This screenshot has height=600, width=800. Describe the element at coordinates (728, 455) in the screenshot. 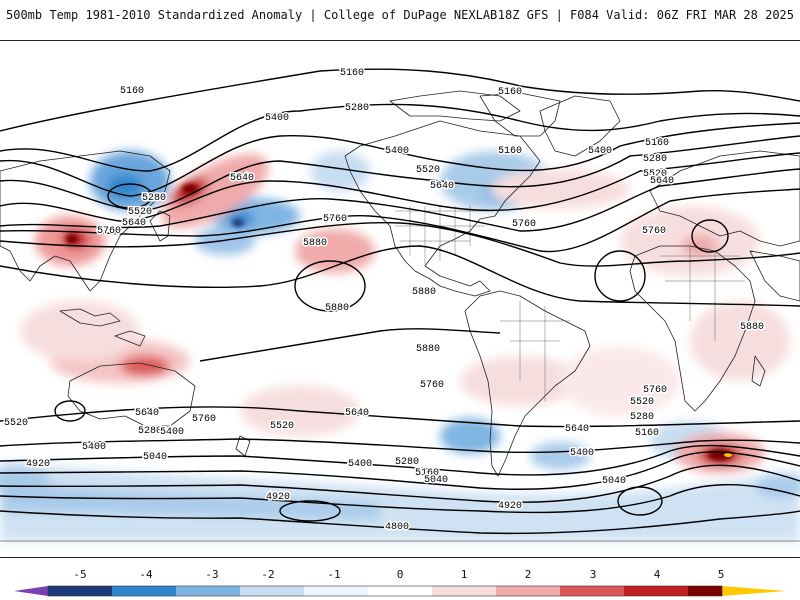

I see `extreme-warm-spot` at that location.